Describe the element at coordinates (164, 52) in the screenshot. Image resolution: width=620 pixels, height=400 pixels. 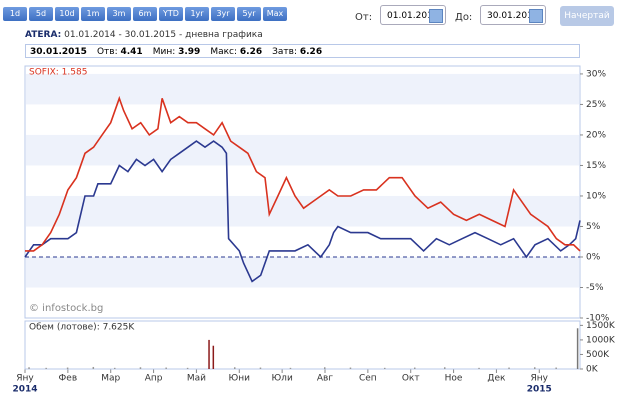
I see `info-label: Мин:` at that location.